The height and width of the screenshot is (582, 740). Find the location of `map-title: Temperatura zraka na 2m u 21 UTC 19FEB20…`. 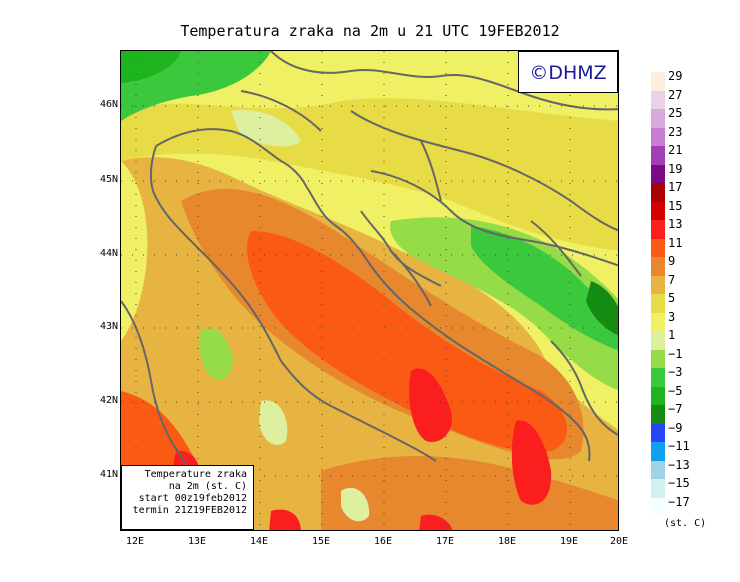

map-title: Temperatura zraka na 2m u 21 UTC 19FEB20… is located at coordinates (370, 31).